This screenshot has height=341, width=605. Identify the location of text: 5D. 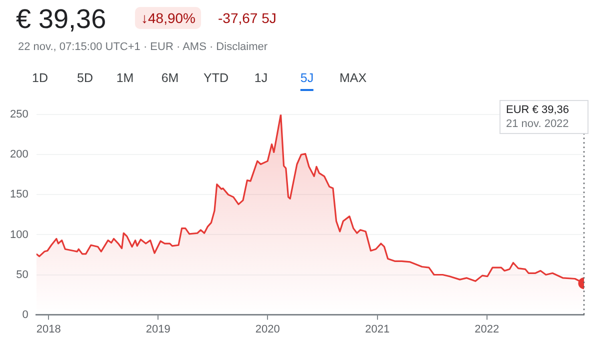
(85, 79).